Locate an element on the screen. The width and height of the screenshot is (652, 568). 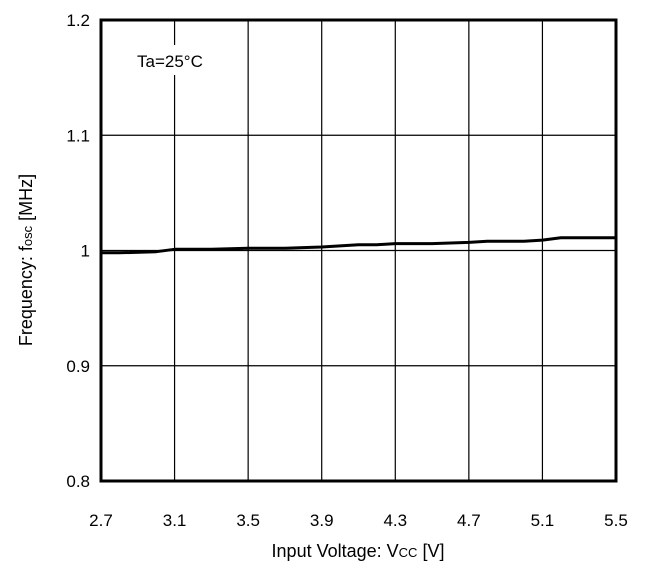
y-tick-label: 0.9 is located at coordinates (78, 366).